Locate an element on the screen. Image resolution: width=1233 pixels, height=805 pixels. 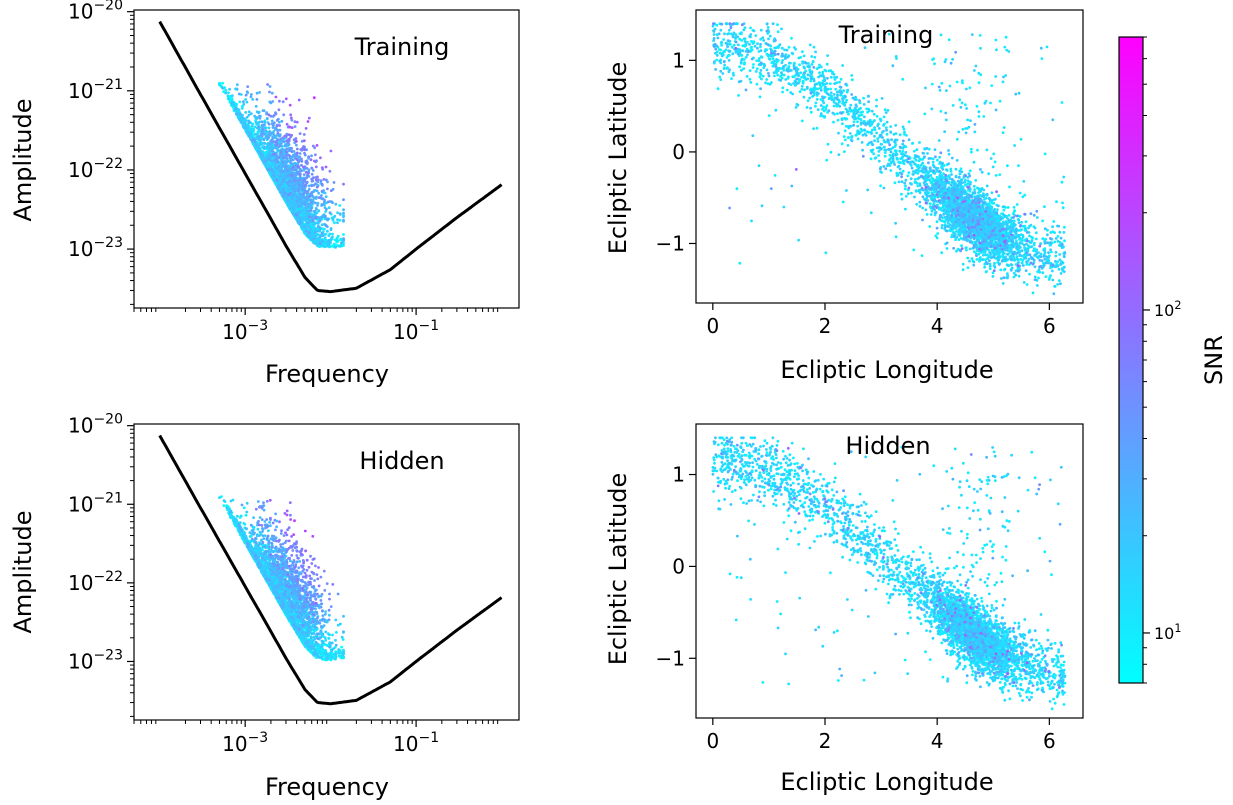
panel-title: Training is located at coordinates (402, 47).